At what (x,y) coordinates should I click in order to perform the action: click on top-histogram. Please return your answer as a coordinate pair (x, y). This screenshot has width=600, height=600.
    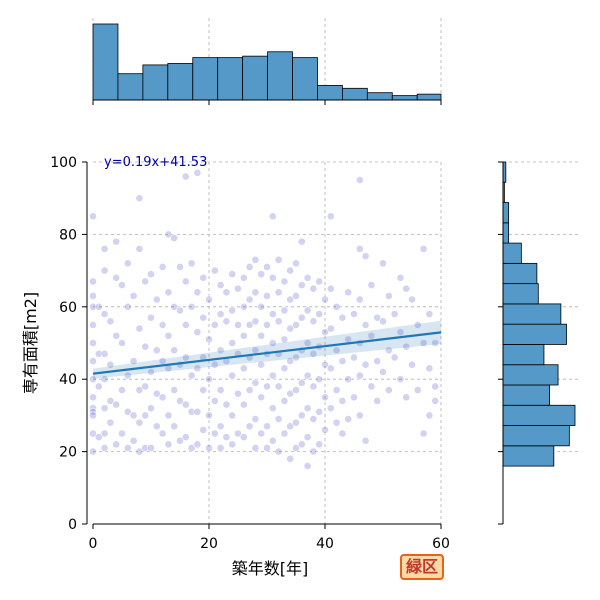
    Looking at the image, I should click on (267, 62).